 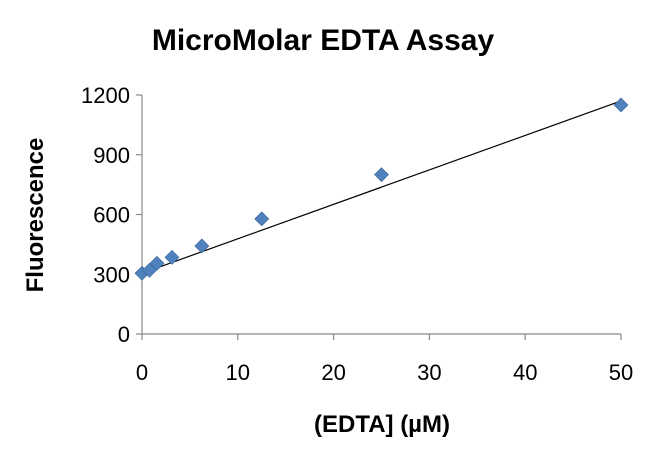 What do you see at coordinates (124, 334) in the screenshot?
I see `y-tick-label: 0` at bounding box center [124, 334].